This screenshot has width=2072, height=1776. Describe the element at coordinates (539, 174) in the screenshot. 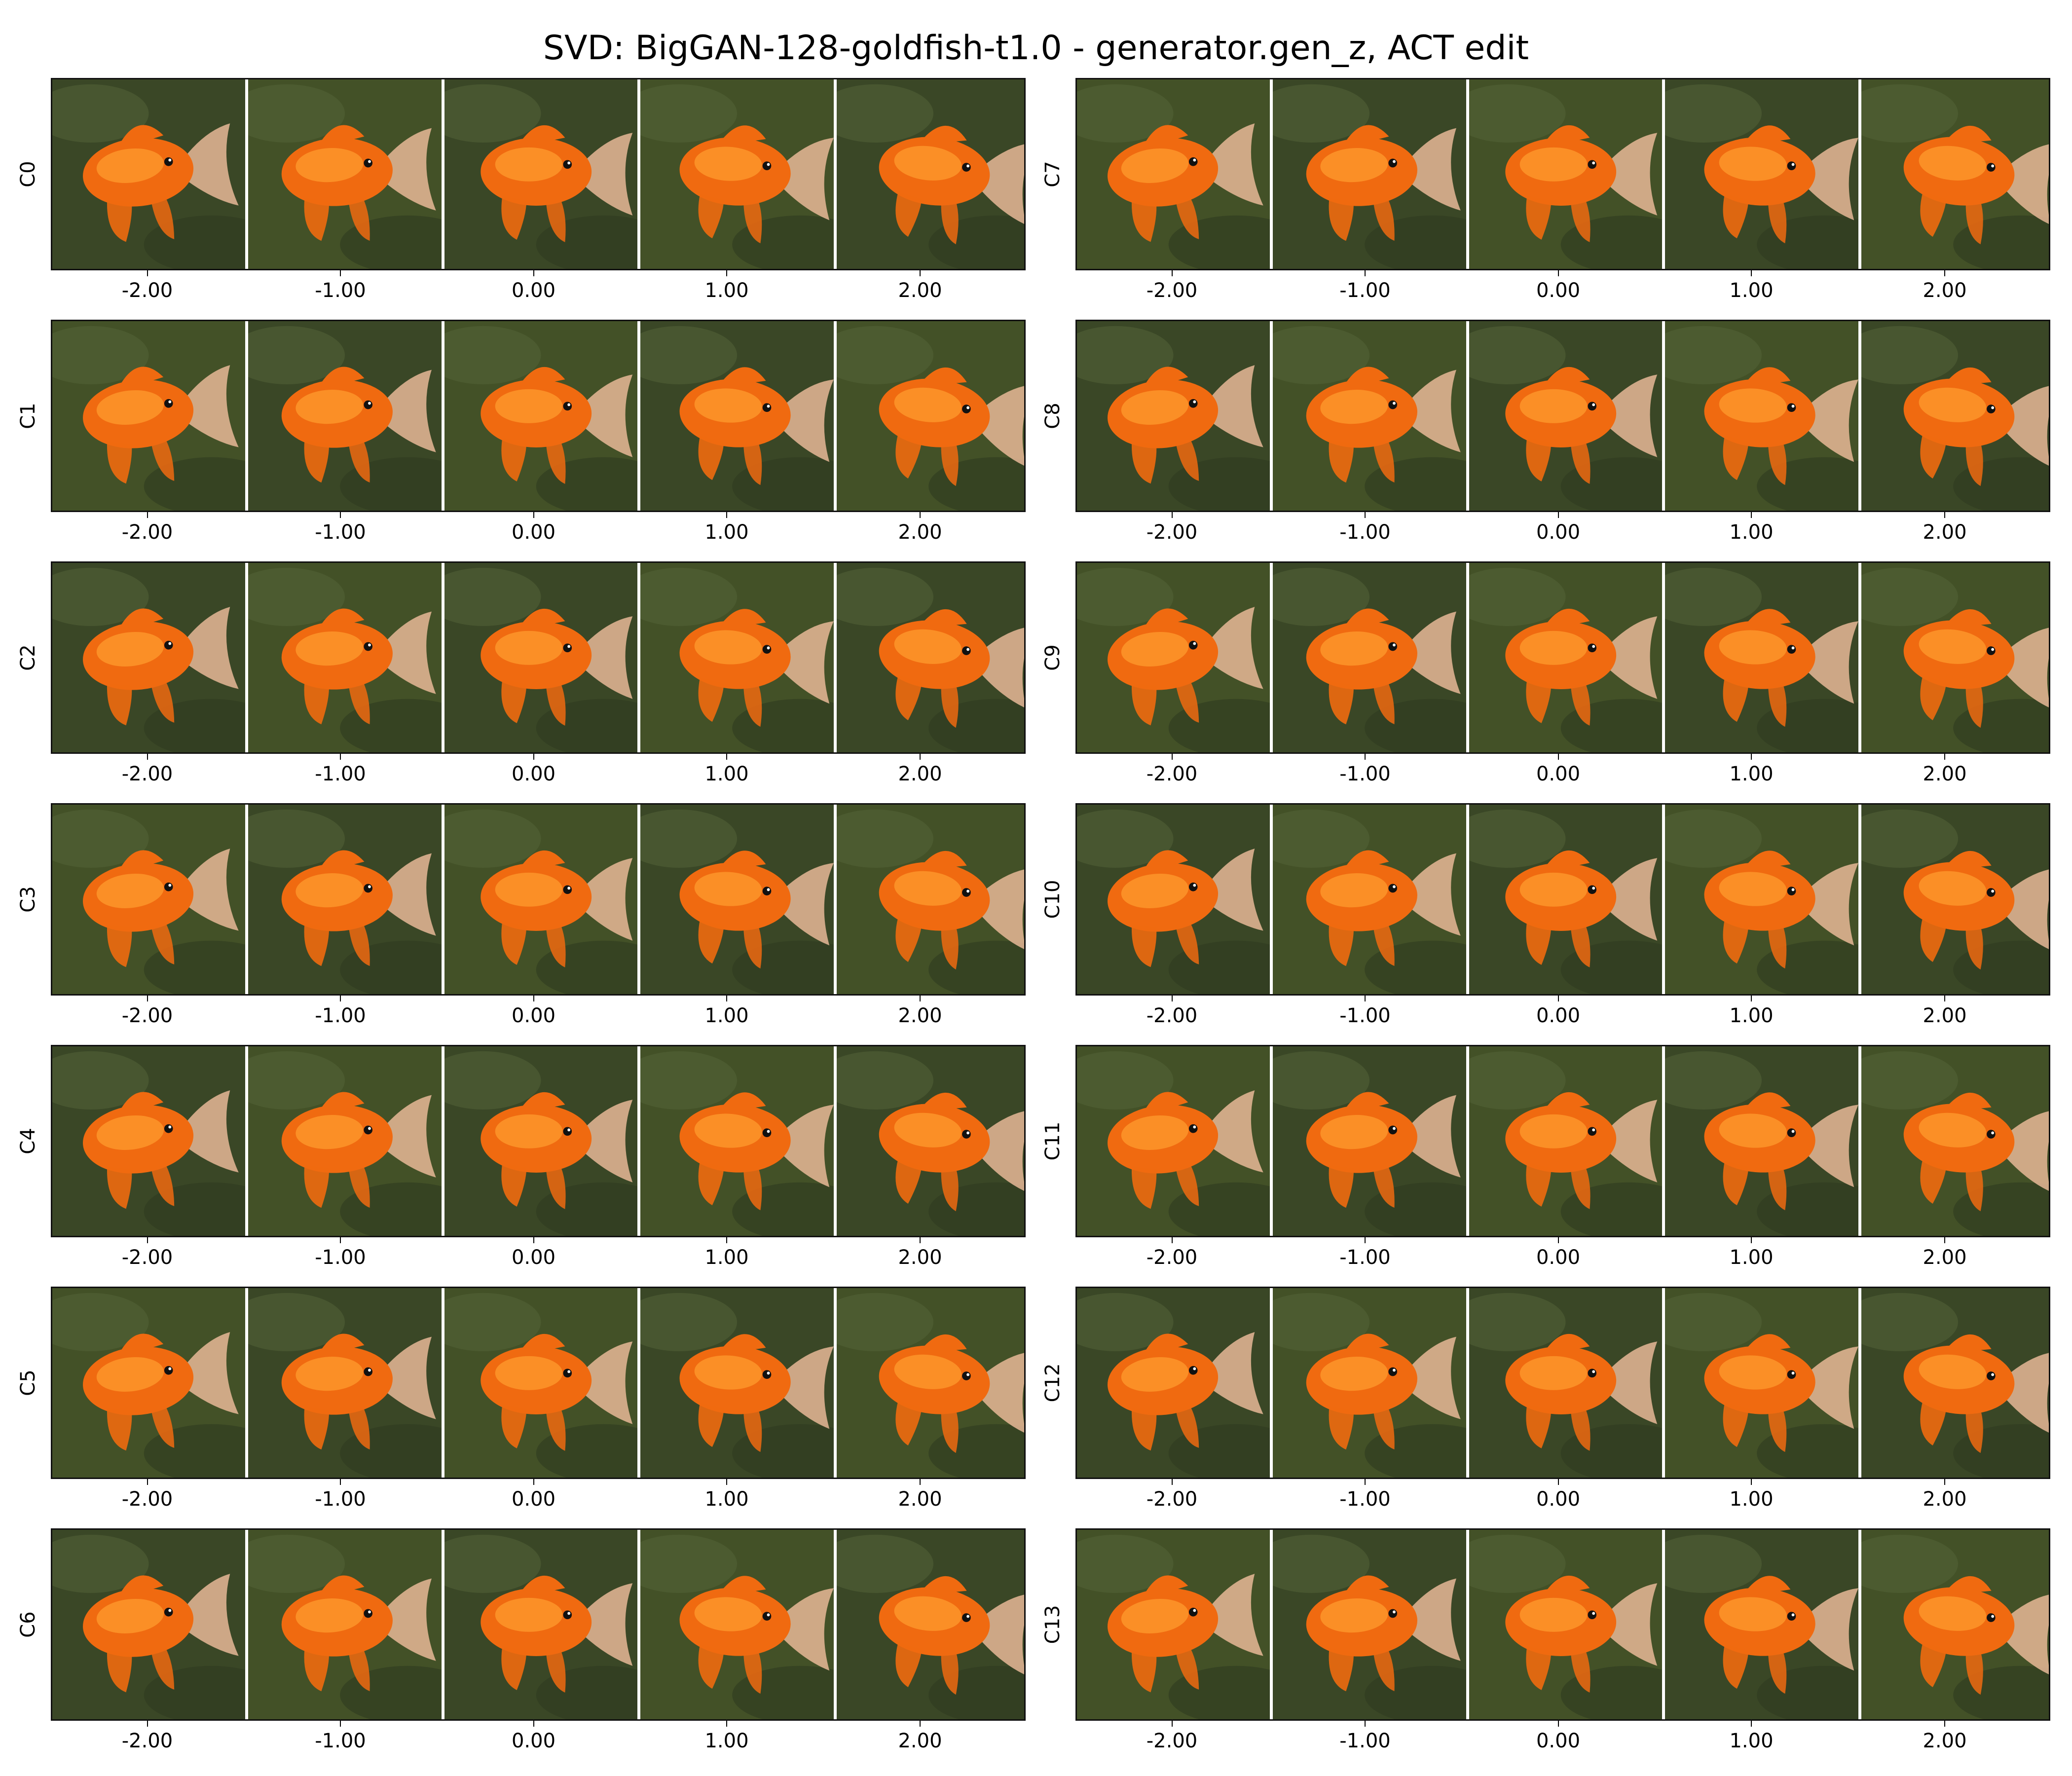

I see `component-panel-c0` at that location.